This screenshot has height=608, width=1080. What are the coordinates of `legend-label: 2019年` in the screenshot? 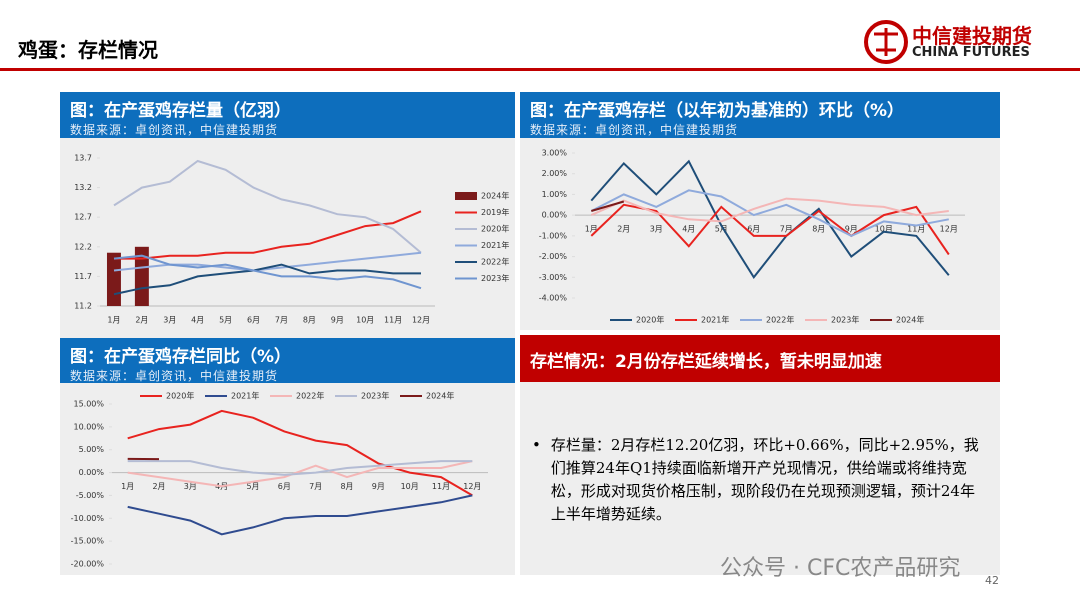 It's located at (495, 212).